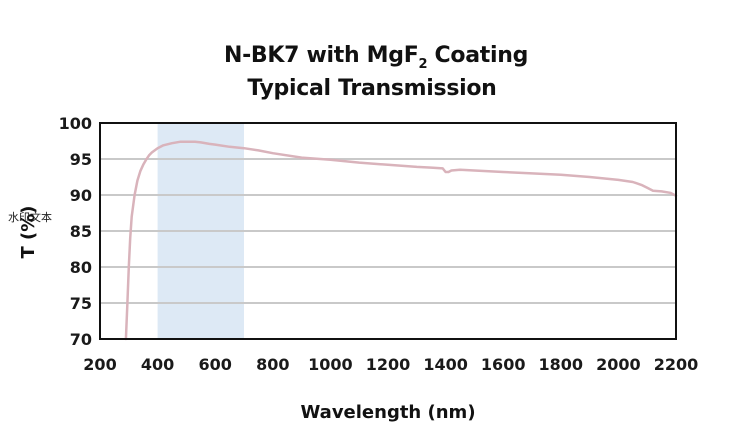 This screenshot has height=434, width=753. I want to click on x-tick-label-2200: 2200, so click(676, 364).